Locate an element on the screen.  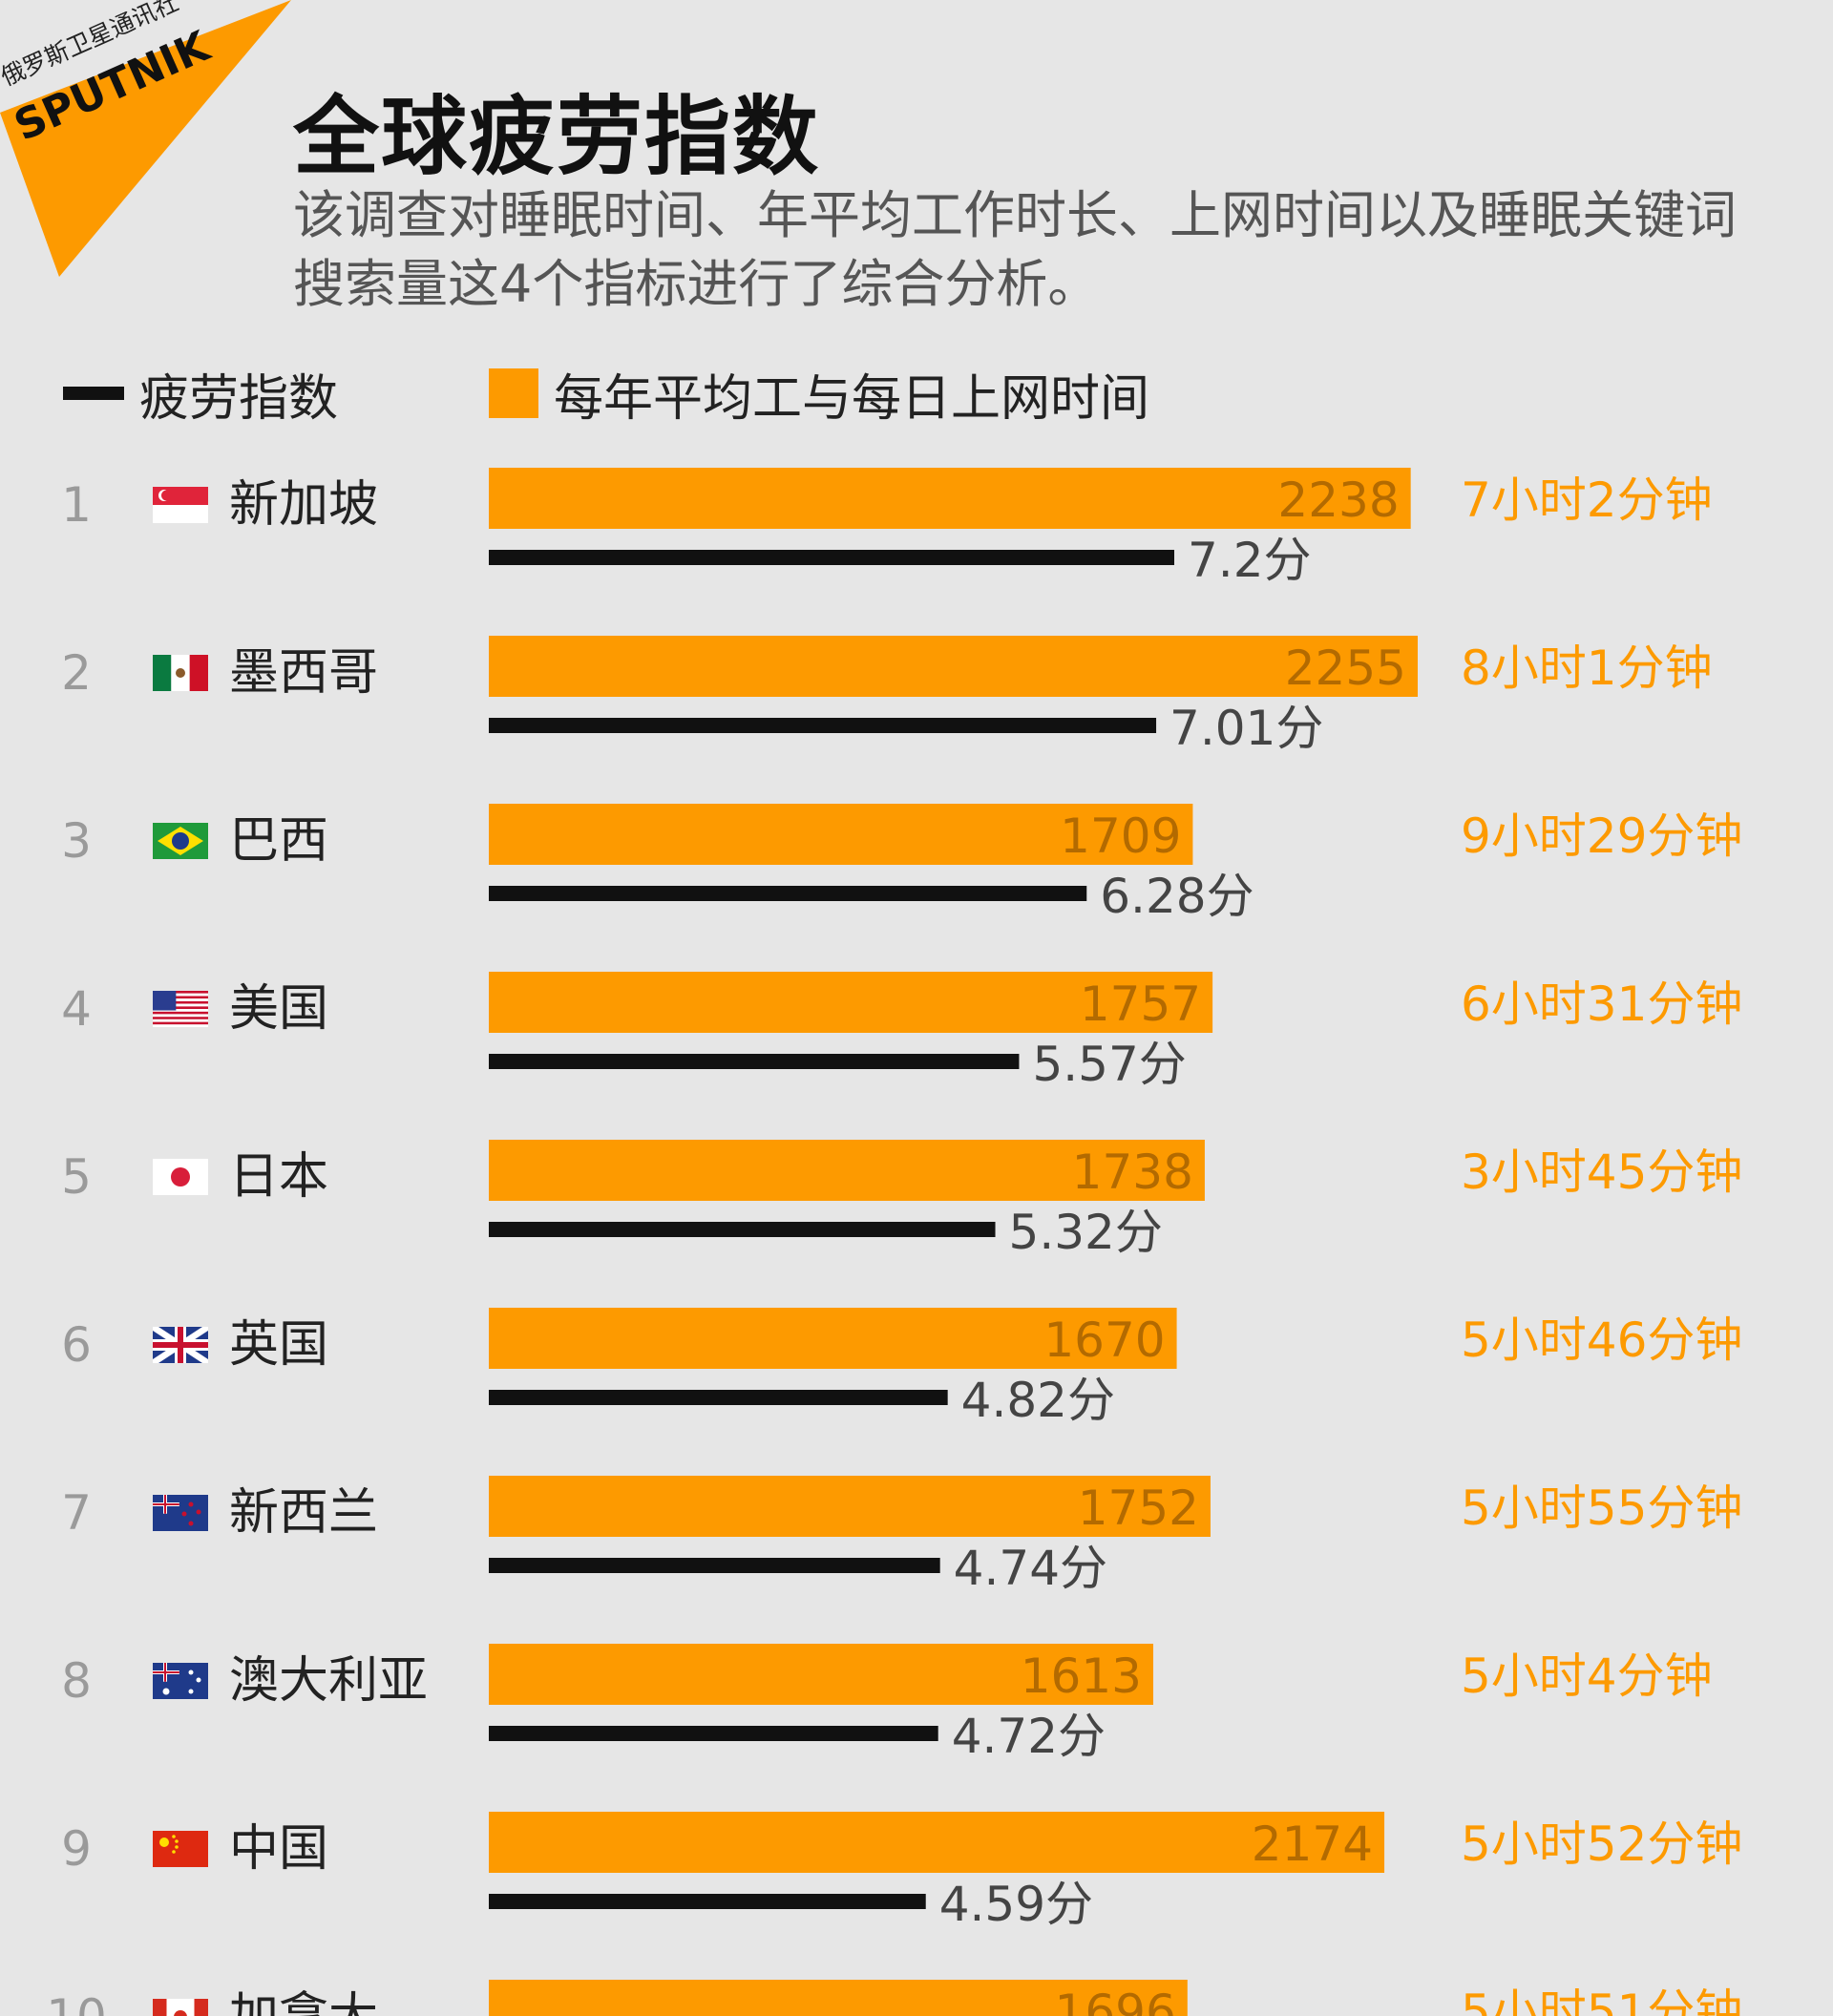
legend-item-work-internet: 每年平均工与每日上网时间 is located at coordinates (819, 393).